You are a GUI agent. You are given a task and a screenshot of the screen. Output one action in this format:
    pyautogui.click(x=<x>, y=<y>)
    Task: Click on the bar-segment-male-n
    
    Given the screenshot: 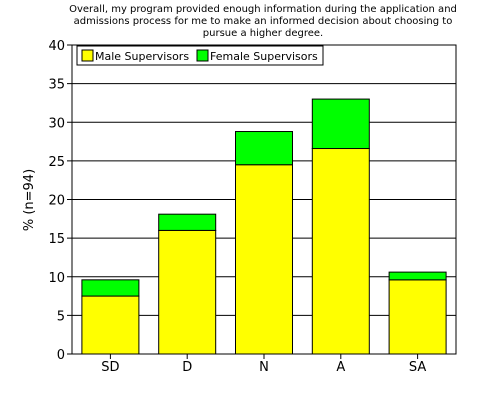 What is the action you would take?
    pyautogui.click(x=264, y=259)
    